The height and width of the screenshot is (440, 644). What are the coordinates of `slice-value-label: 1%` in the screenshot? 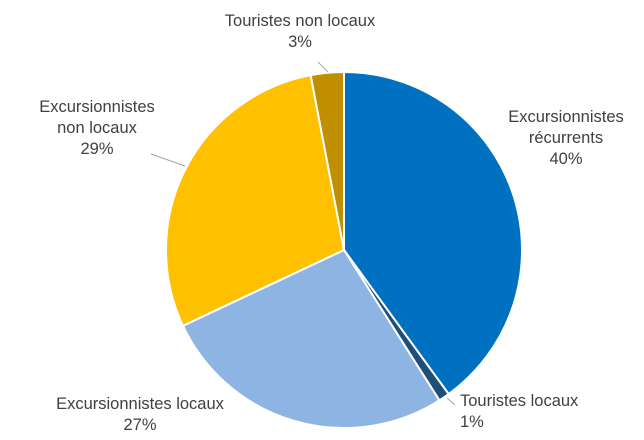 It's located at (472, 422).